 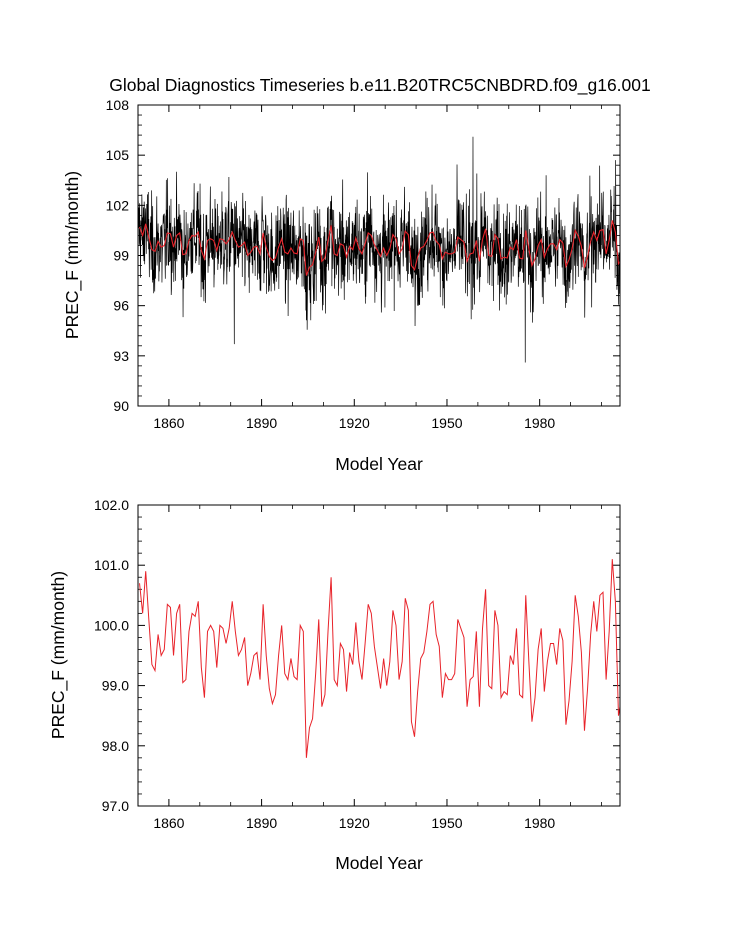 I want to click on annual-y-tick-label: 98.0, so click(x=115, y=746).